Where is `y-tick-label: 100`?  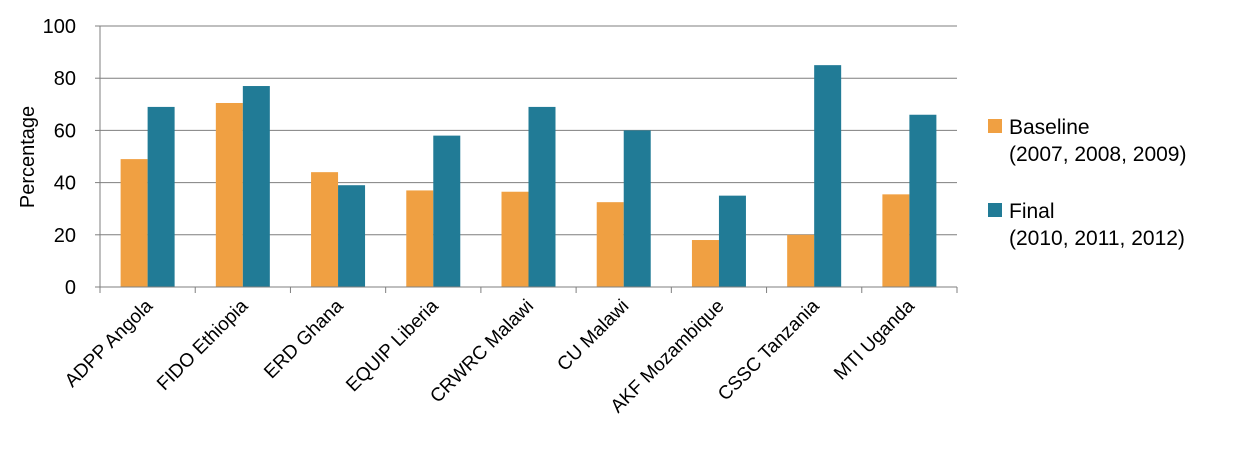 y-tick-label: 100 is located at coordinates (59, 27).